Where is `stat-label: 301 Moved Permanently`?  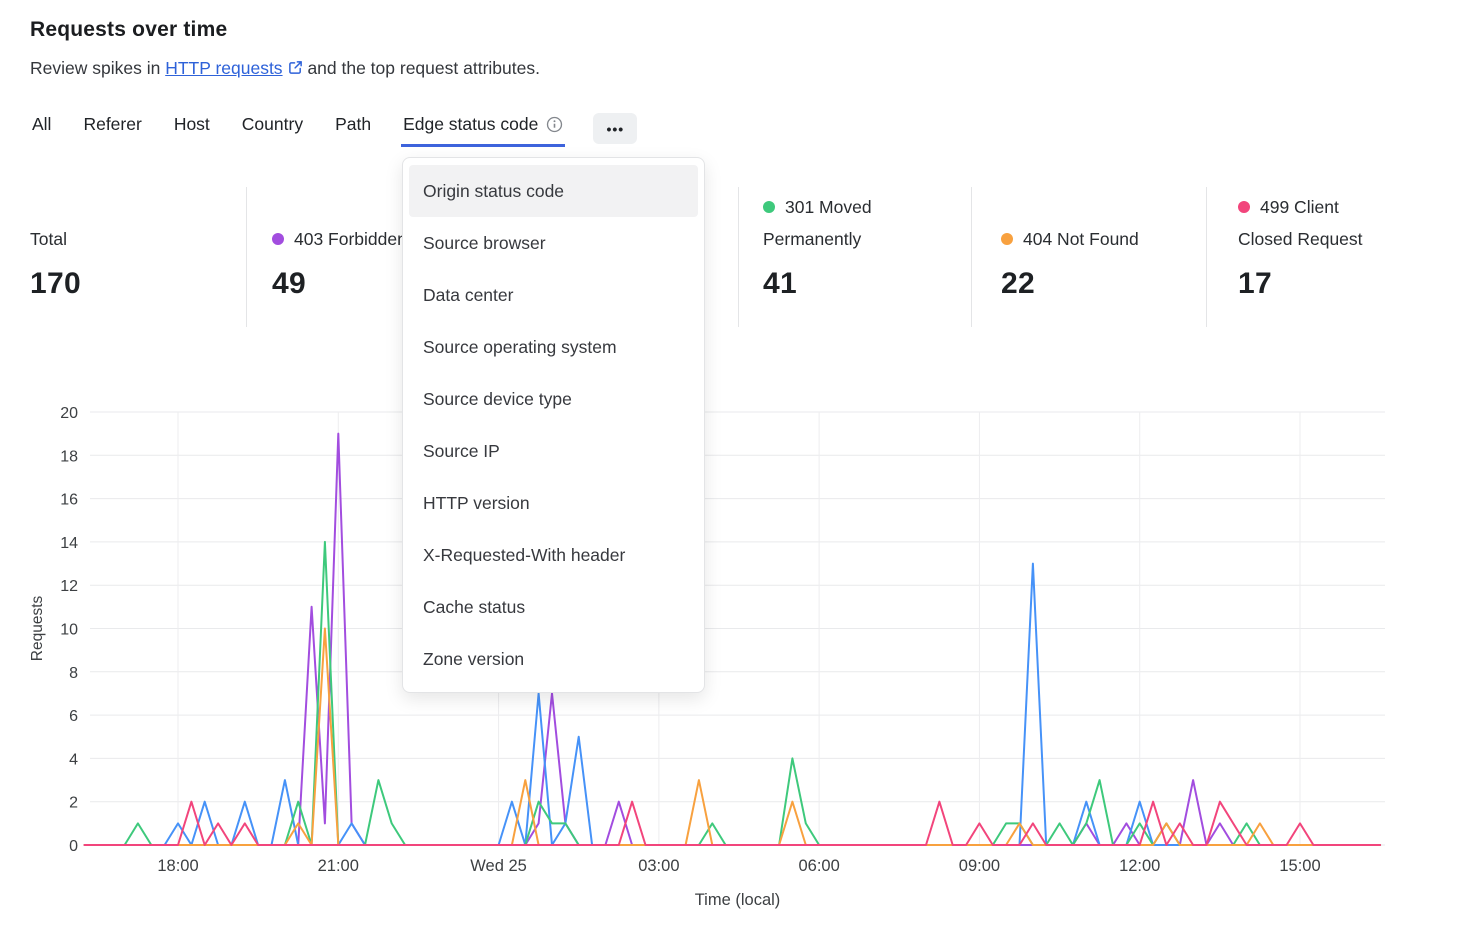
stat-label: 301 Moved Permanently is located at coordinates (817, 223).